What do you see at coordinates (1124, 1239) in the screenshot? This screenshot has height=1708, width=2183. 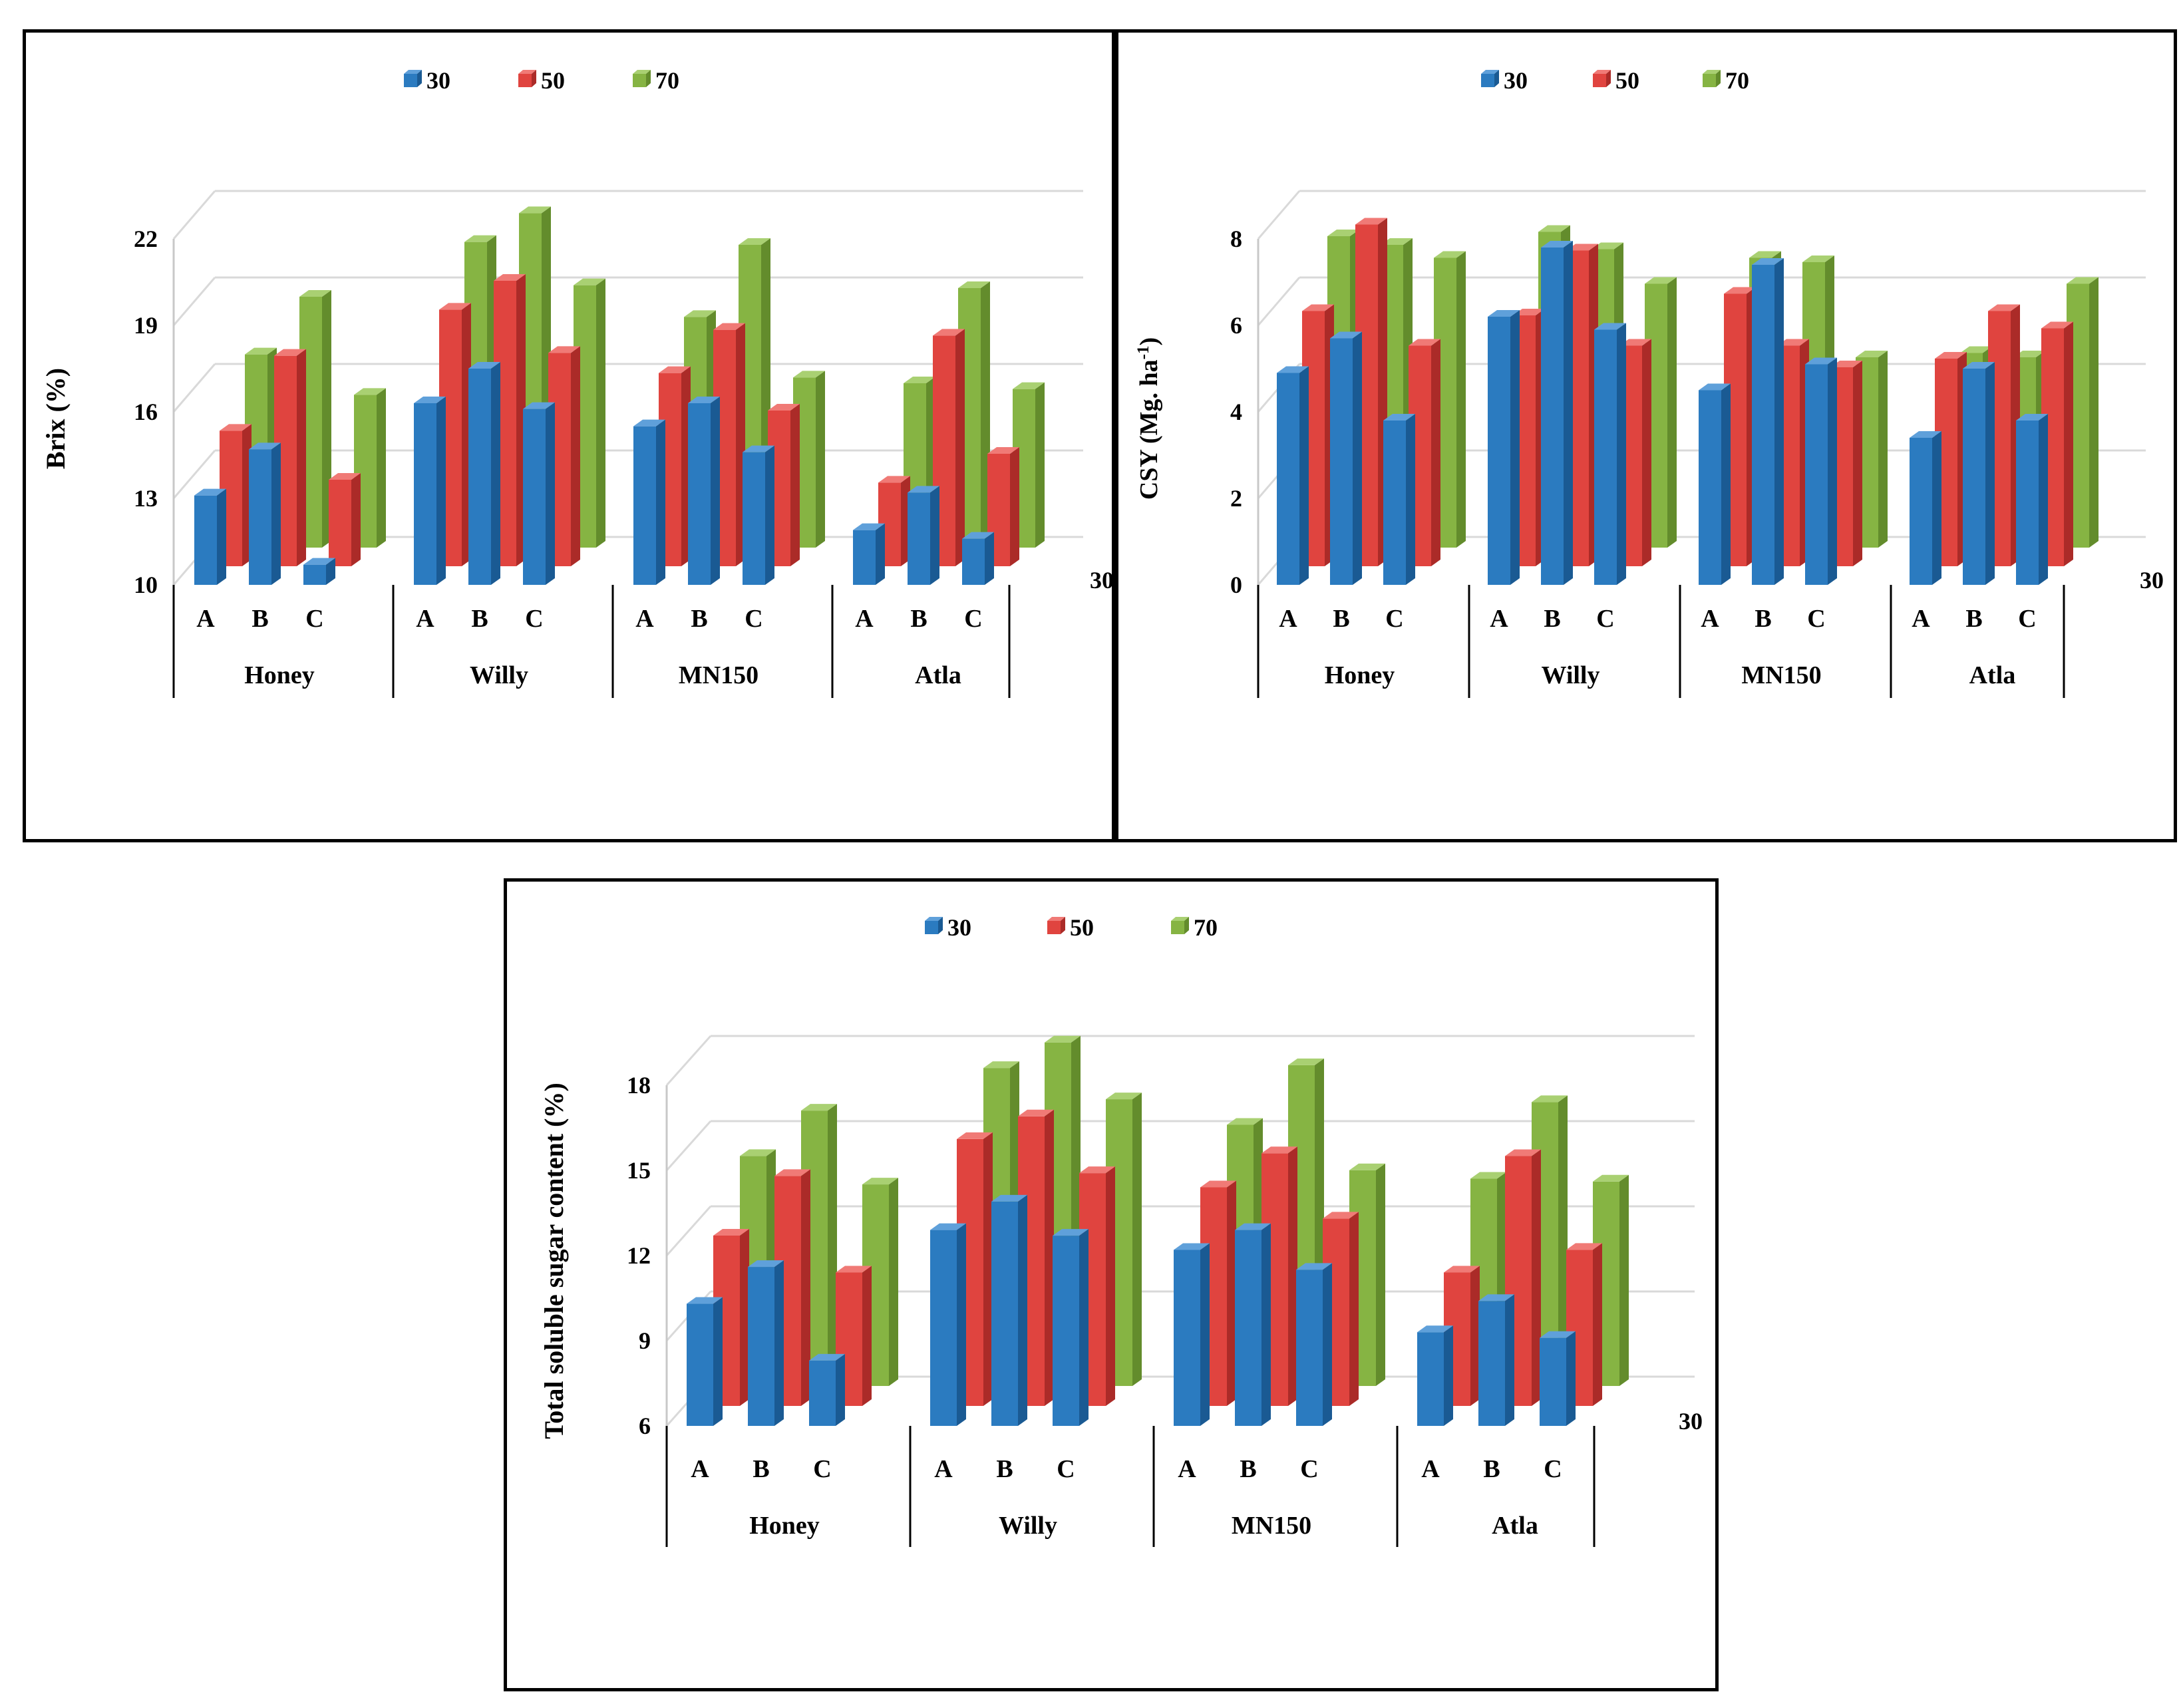 I see `bar-70-willy-c` at bounding box center [1124, 1239].